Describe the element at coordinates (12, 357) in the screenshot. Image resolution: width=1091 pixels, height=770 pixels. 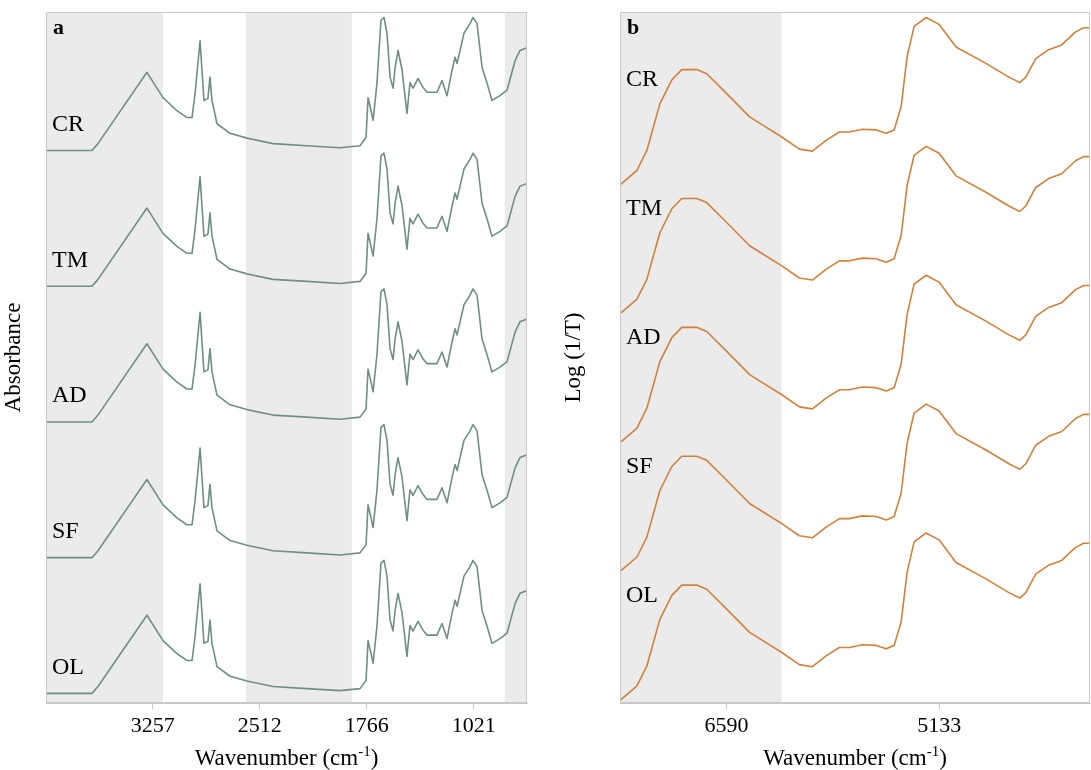
I see `y-axis-title: Absorbance` at that location.